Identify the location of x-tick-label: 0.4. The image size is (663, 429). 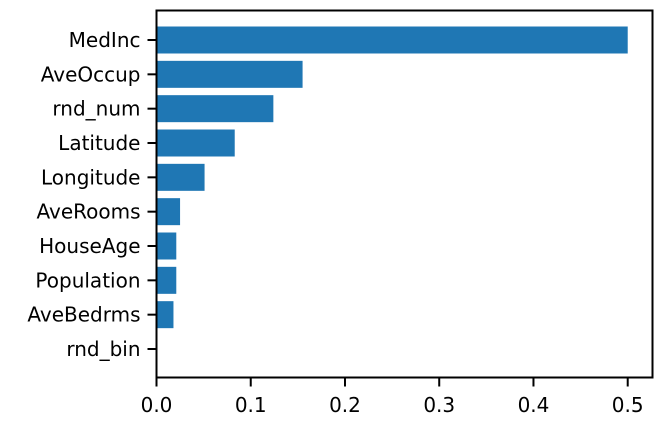
(534, 405).